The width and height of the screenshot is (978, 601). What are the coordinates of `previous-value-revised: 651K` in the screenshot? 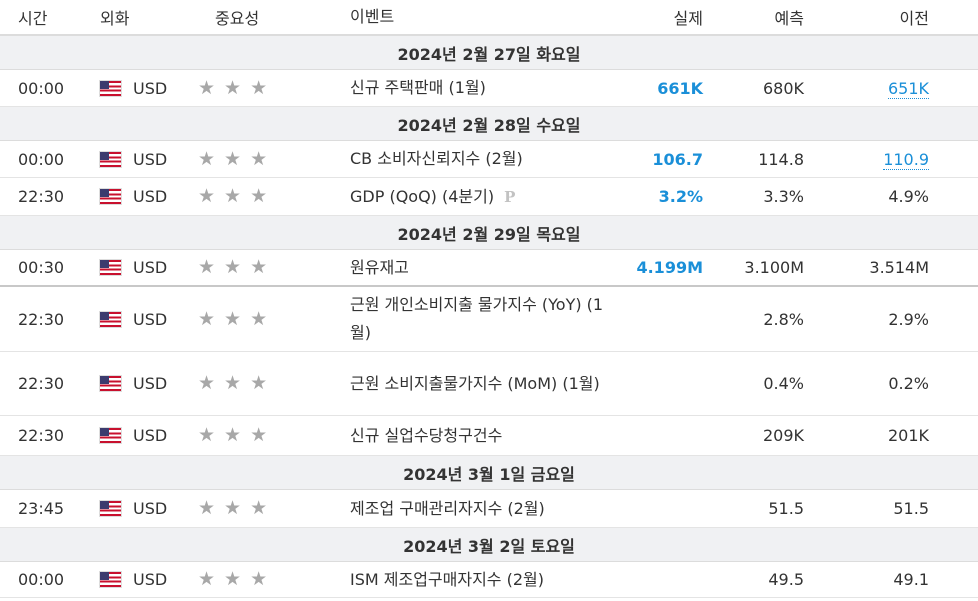 It's located at (908, 88).